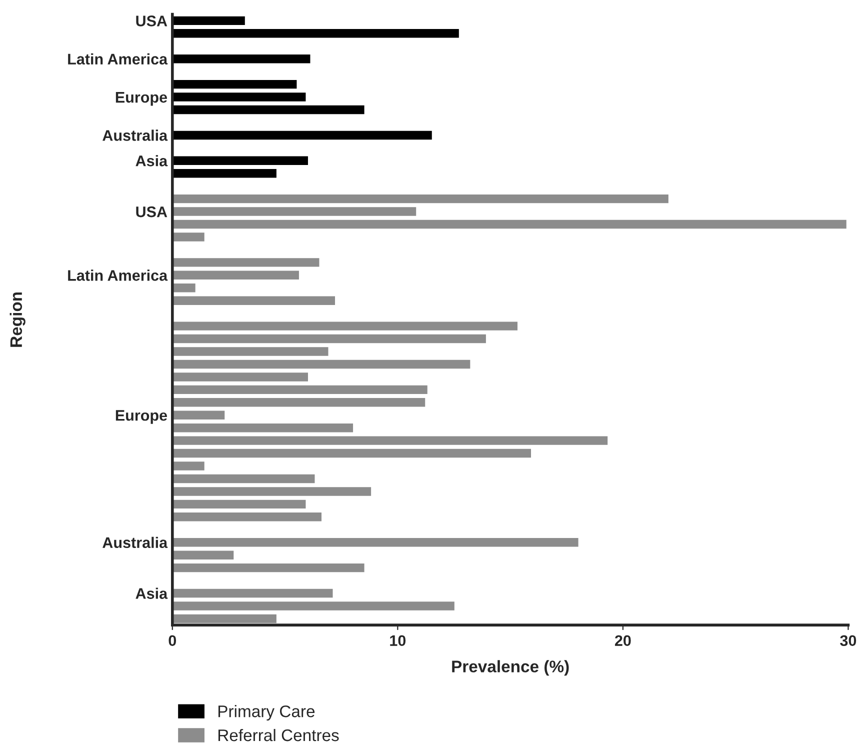  I want to click on x-tick-label: 30, so click(848, 640).